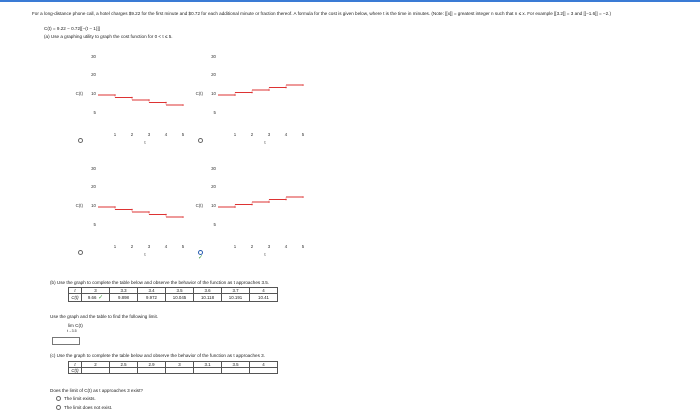 Image resolution: width=700 pixels, height=416 pixels. What do you see at coordinates (66, 341) in the screenshot?
I see `limit-input` at bounding box center [66, 341].